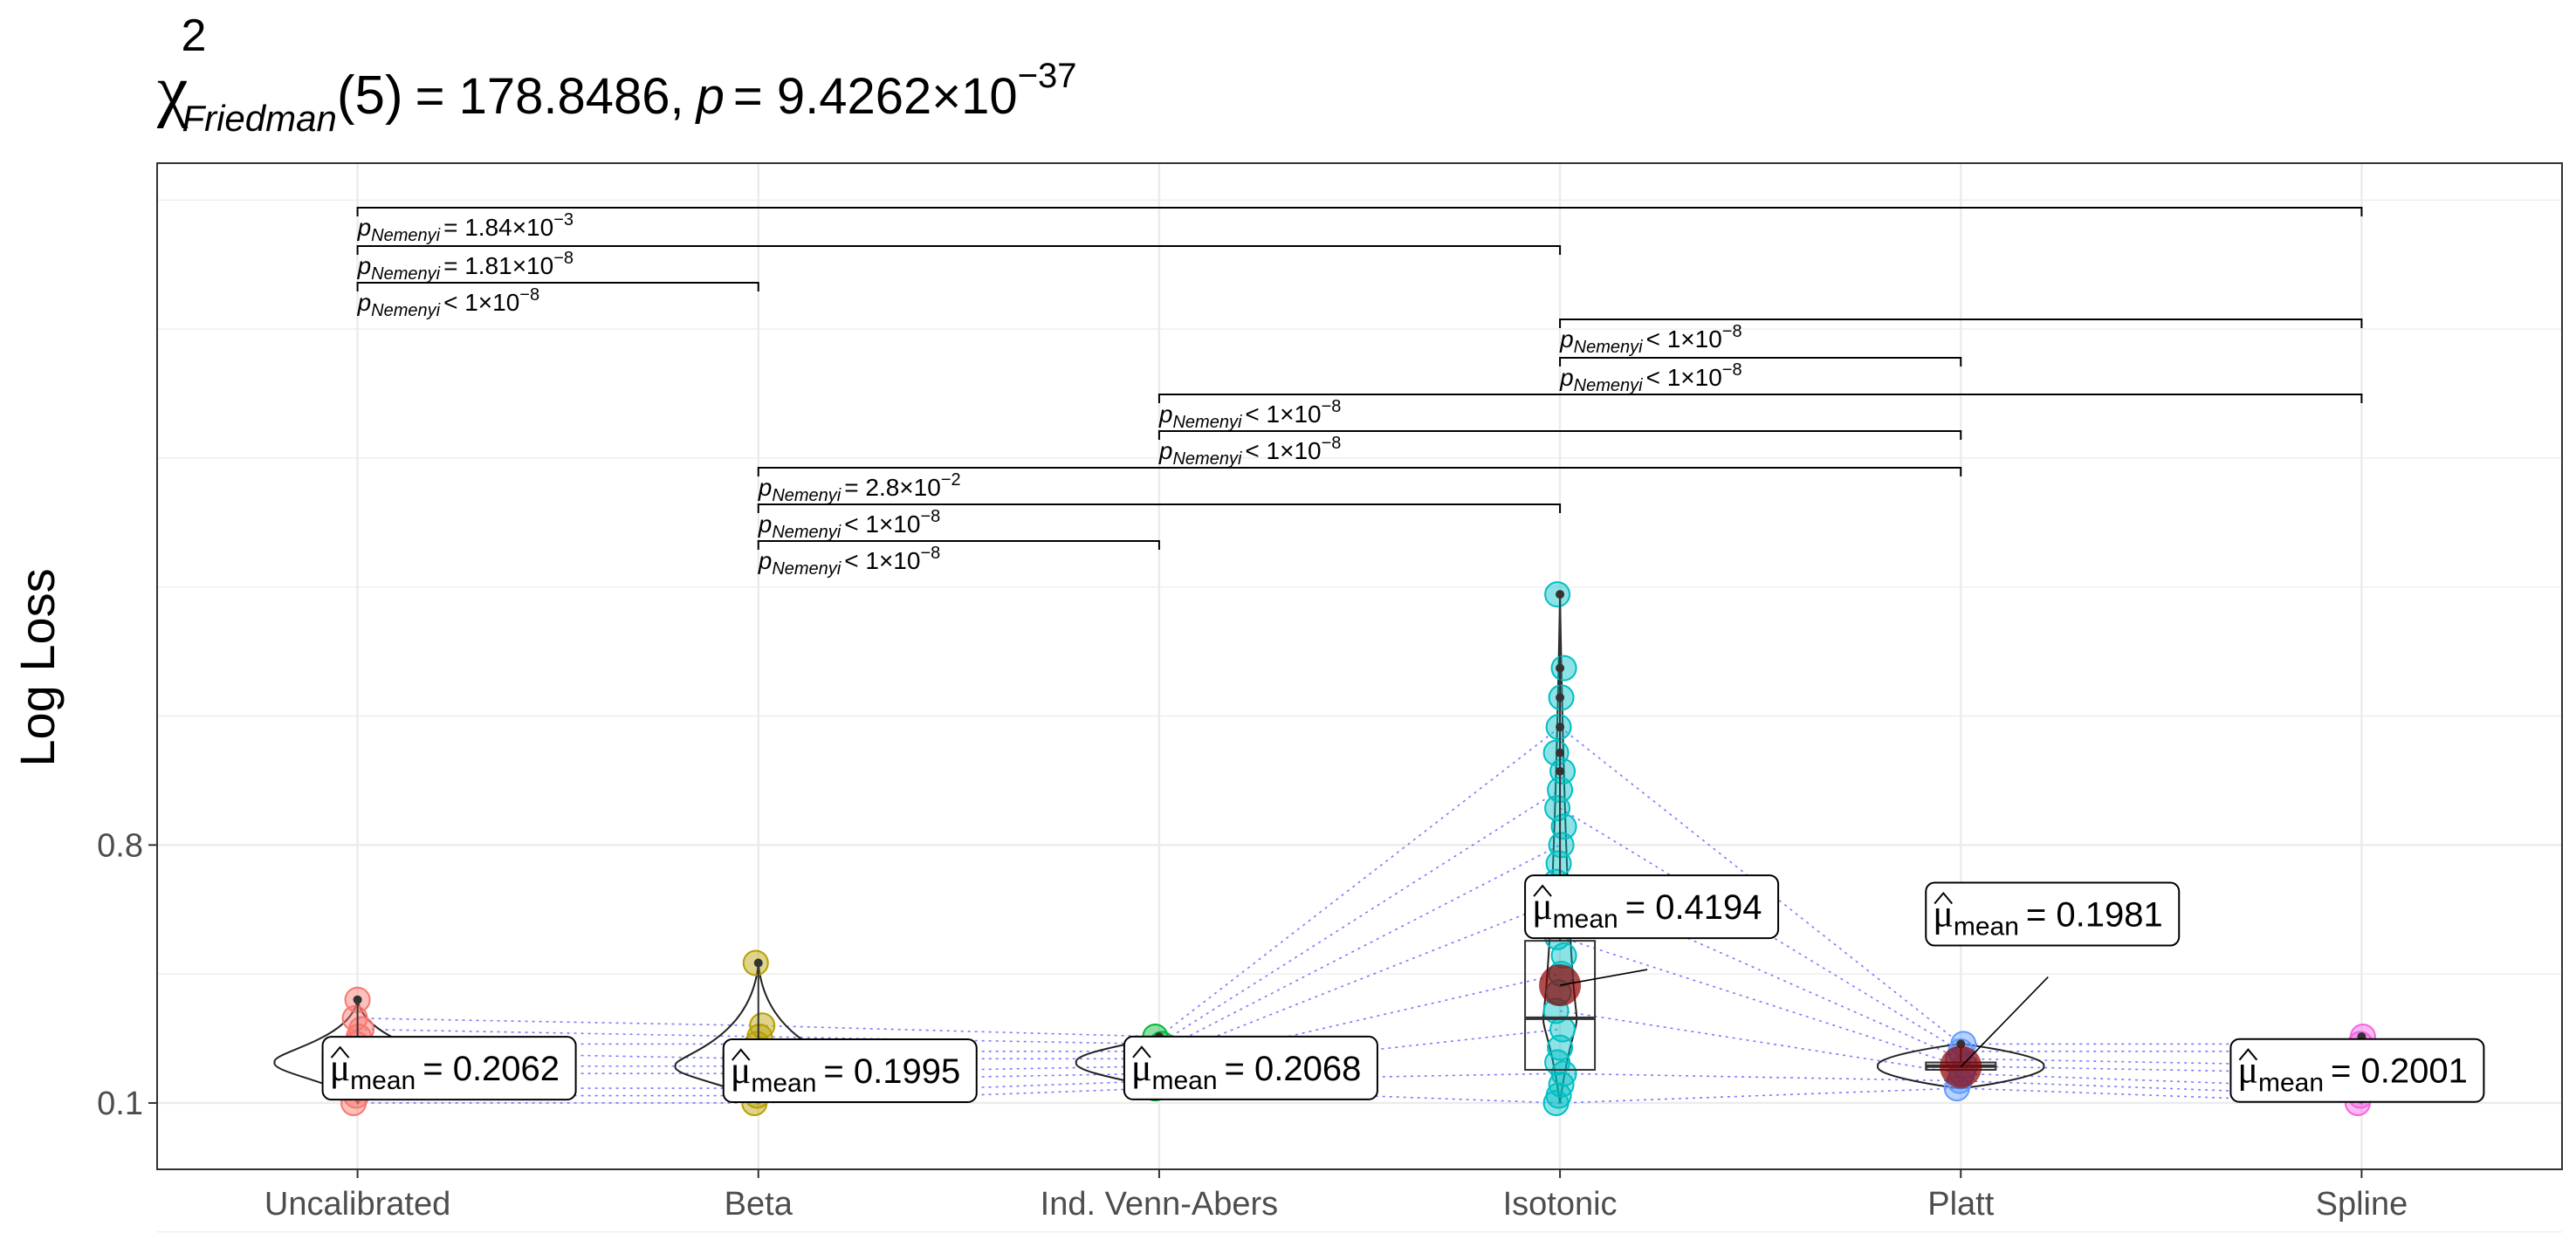 The height and width of the screenshot is (1240, 2576). I want to click on x-tick-label: Isotonic, so click(1561, 1204).